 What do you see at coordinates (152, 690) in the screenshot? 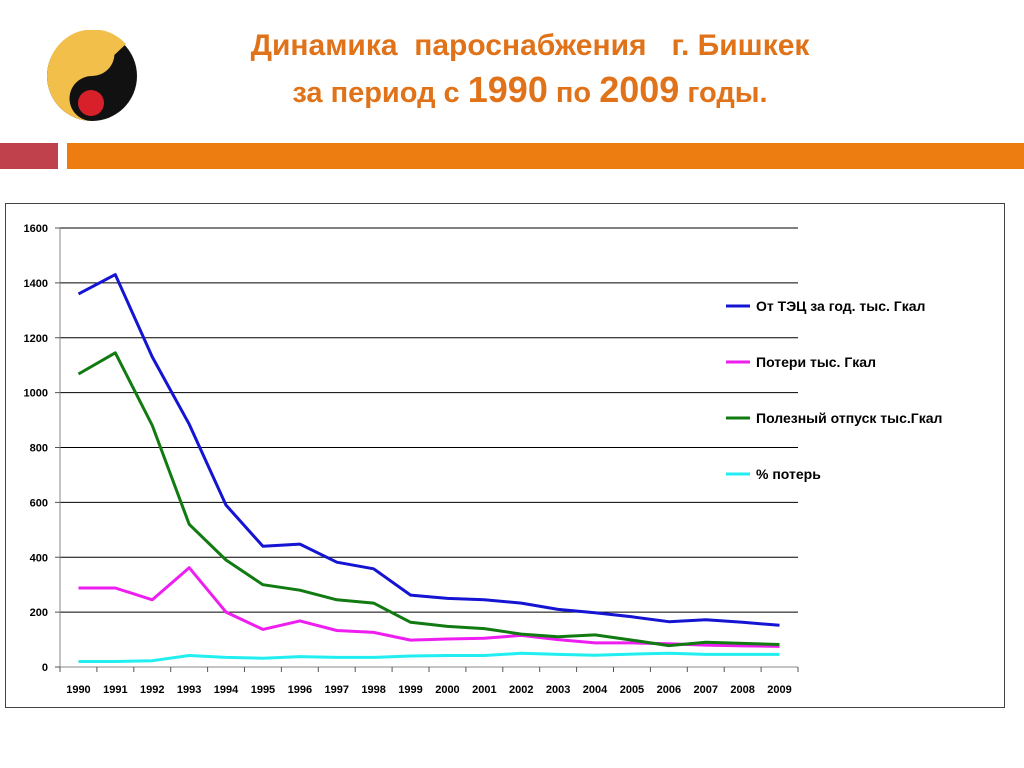
I see `x-tick-label: 1992` at bounding box center [152, 690].